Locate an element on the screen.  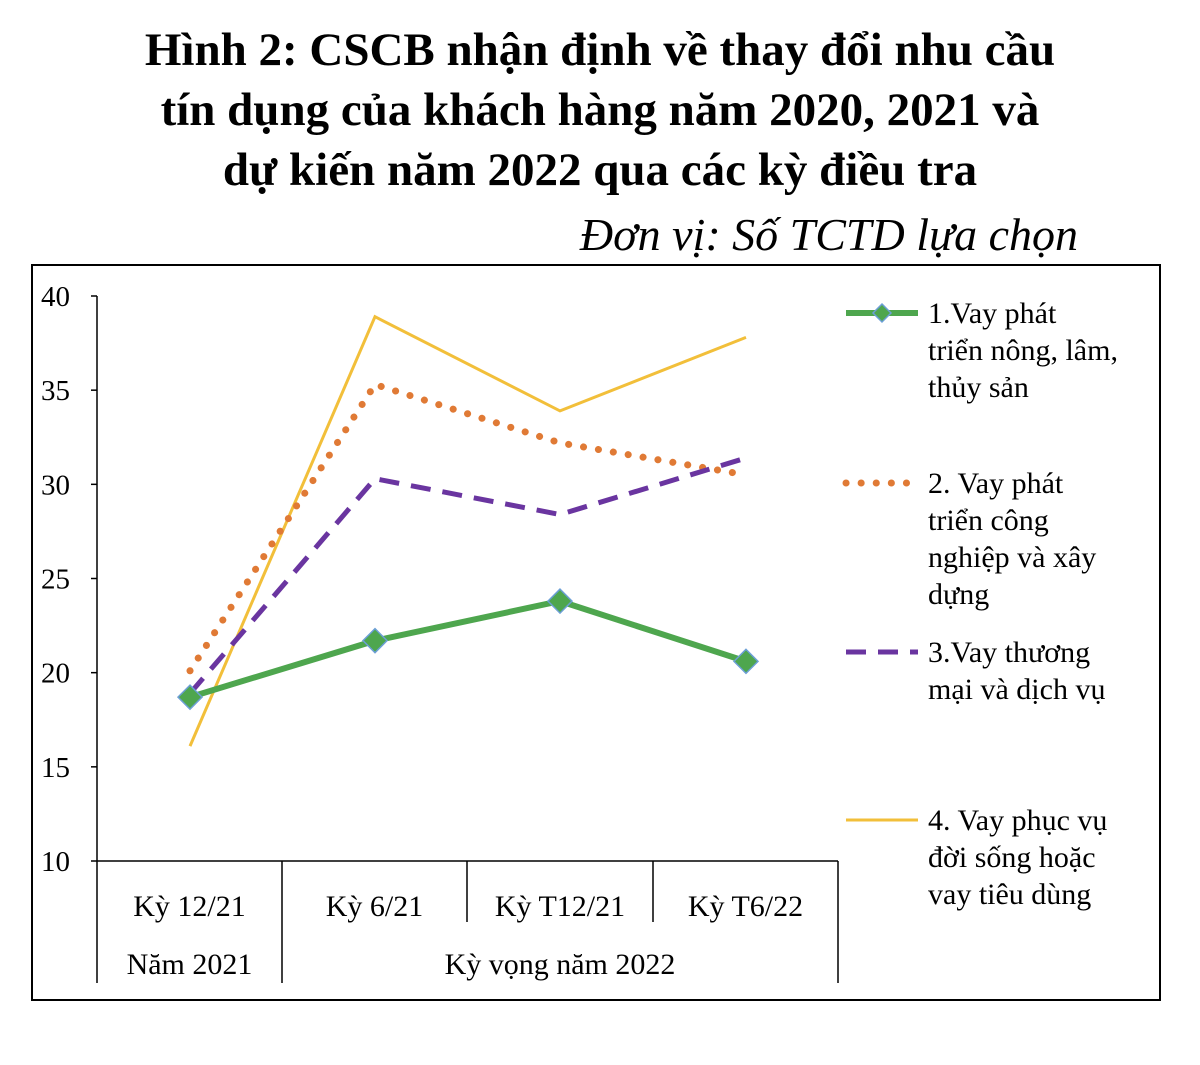
legend-label: đời sống hoặc is located at coordinates (1012, 857).